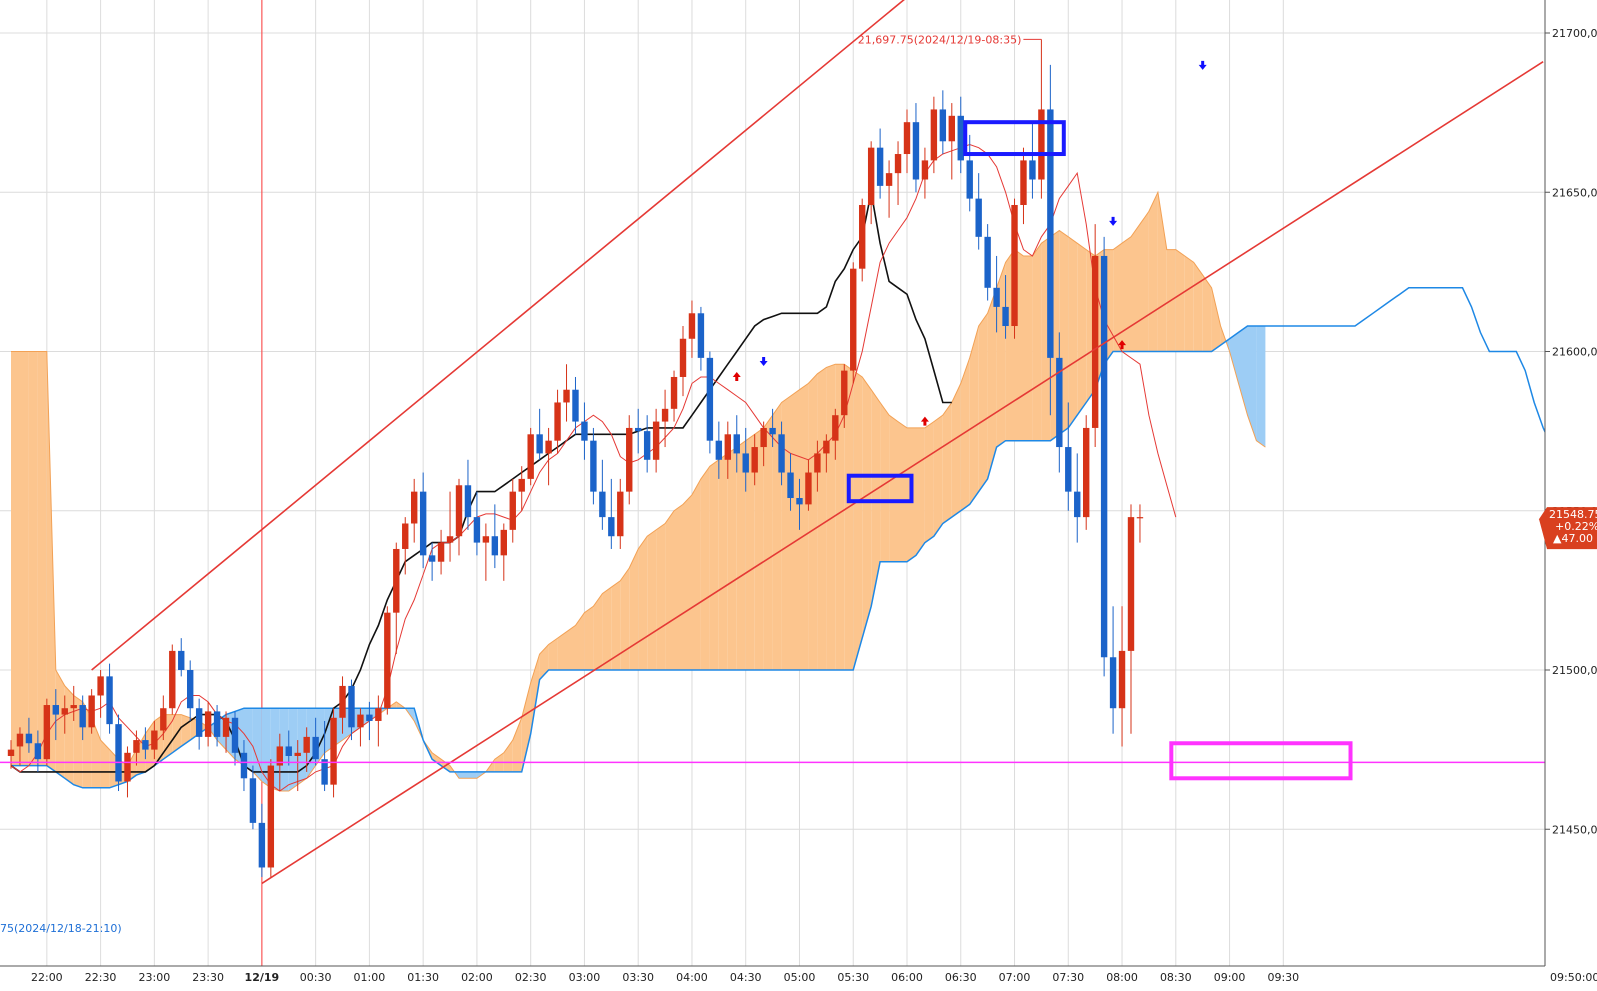 This screenshot has width=1597, height=991. Describe the element at coordinates (262, 977) in the screenshot. I see `x-tick-label: 12/19` at that location.